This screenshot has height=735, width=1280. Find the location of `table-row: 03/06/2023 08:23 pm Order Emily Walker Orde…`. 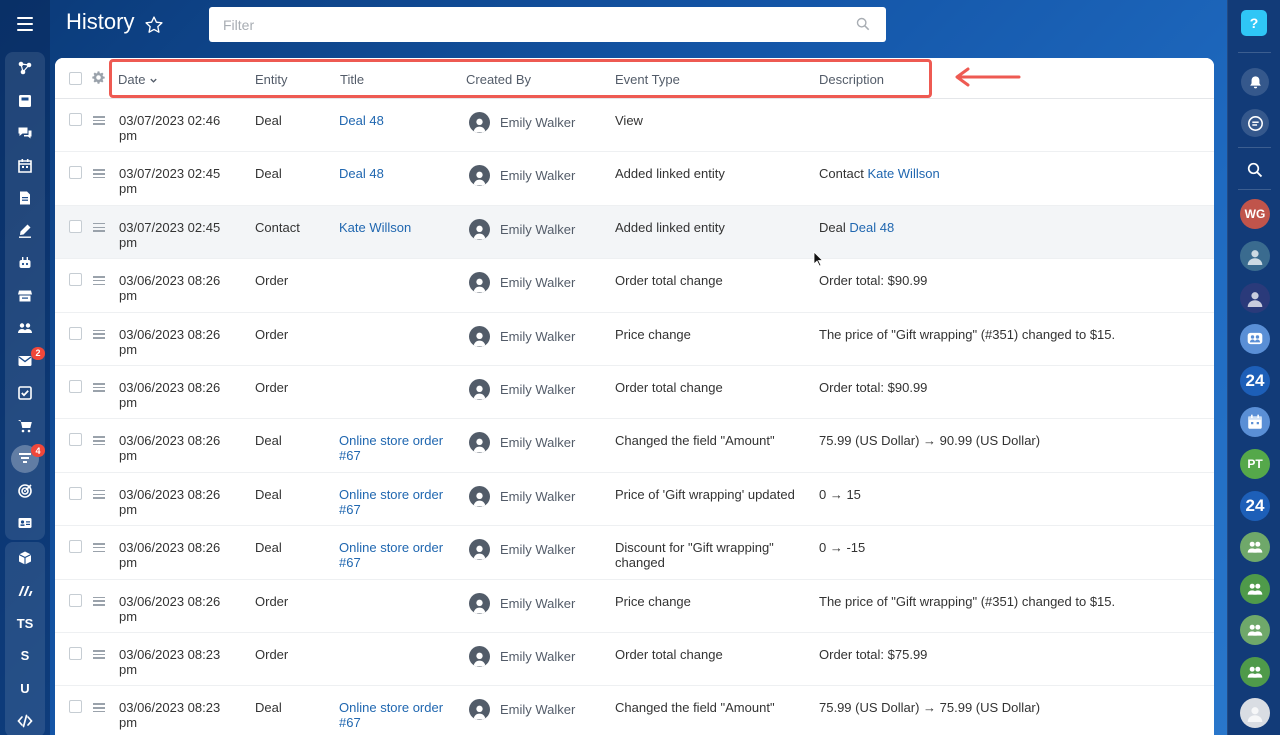

table-row: 03/06/2023 08:23 pm Order Emily Walker Orde… is located at coordinates (634, 660).